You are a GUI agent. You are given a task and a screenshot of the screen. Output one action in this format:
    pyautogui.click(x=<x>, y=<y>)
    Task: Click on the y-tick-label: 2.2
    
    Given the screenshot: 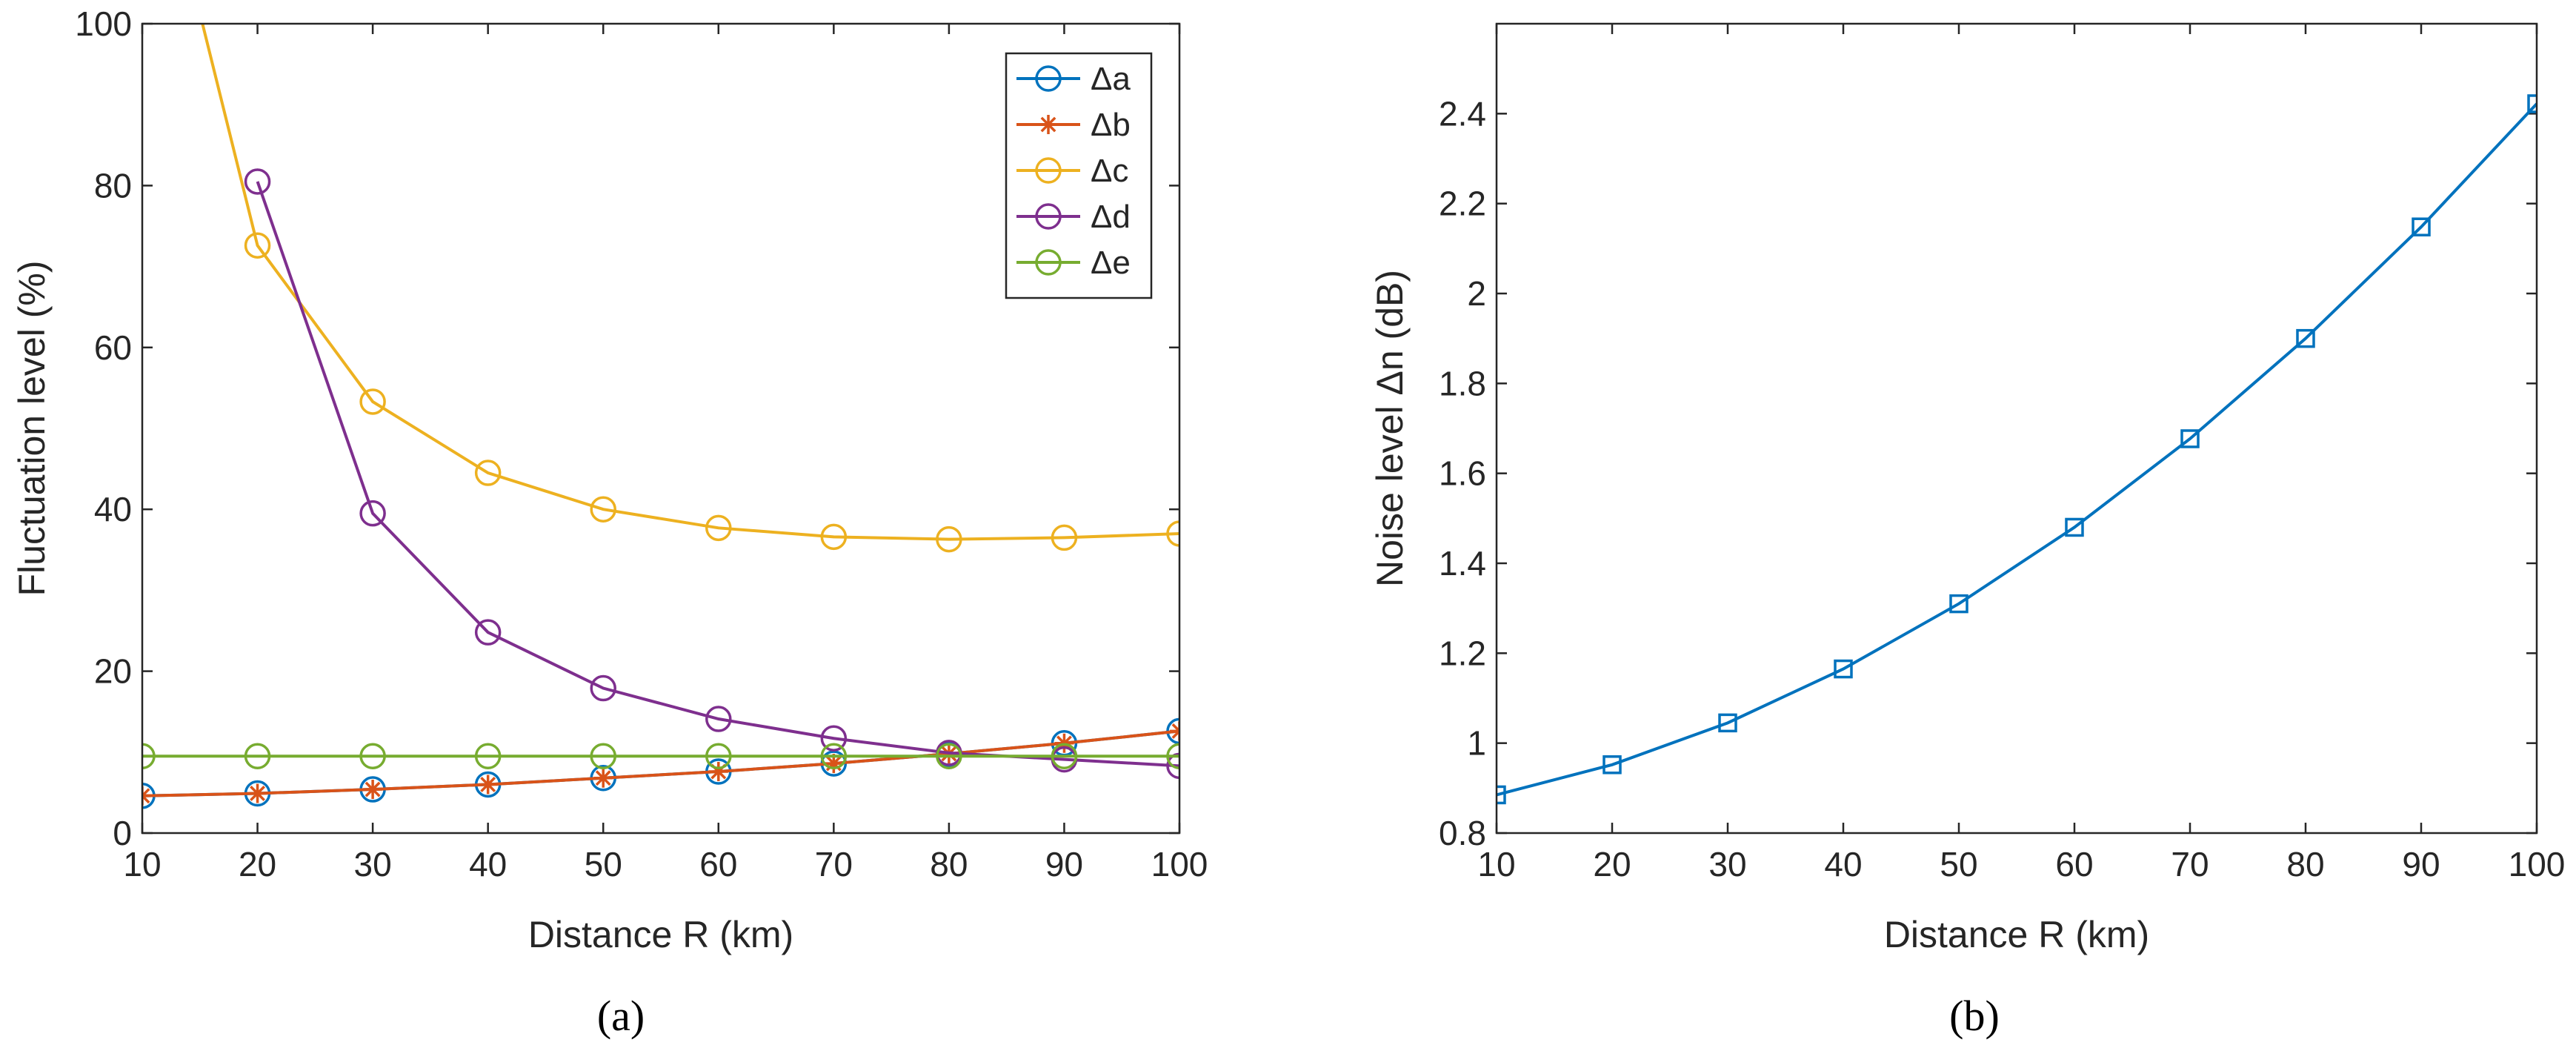 What is the action you would take?
    pyautogui.click(x=1462, y=204)
    